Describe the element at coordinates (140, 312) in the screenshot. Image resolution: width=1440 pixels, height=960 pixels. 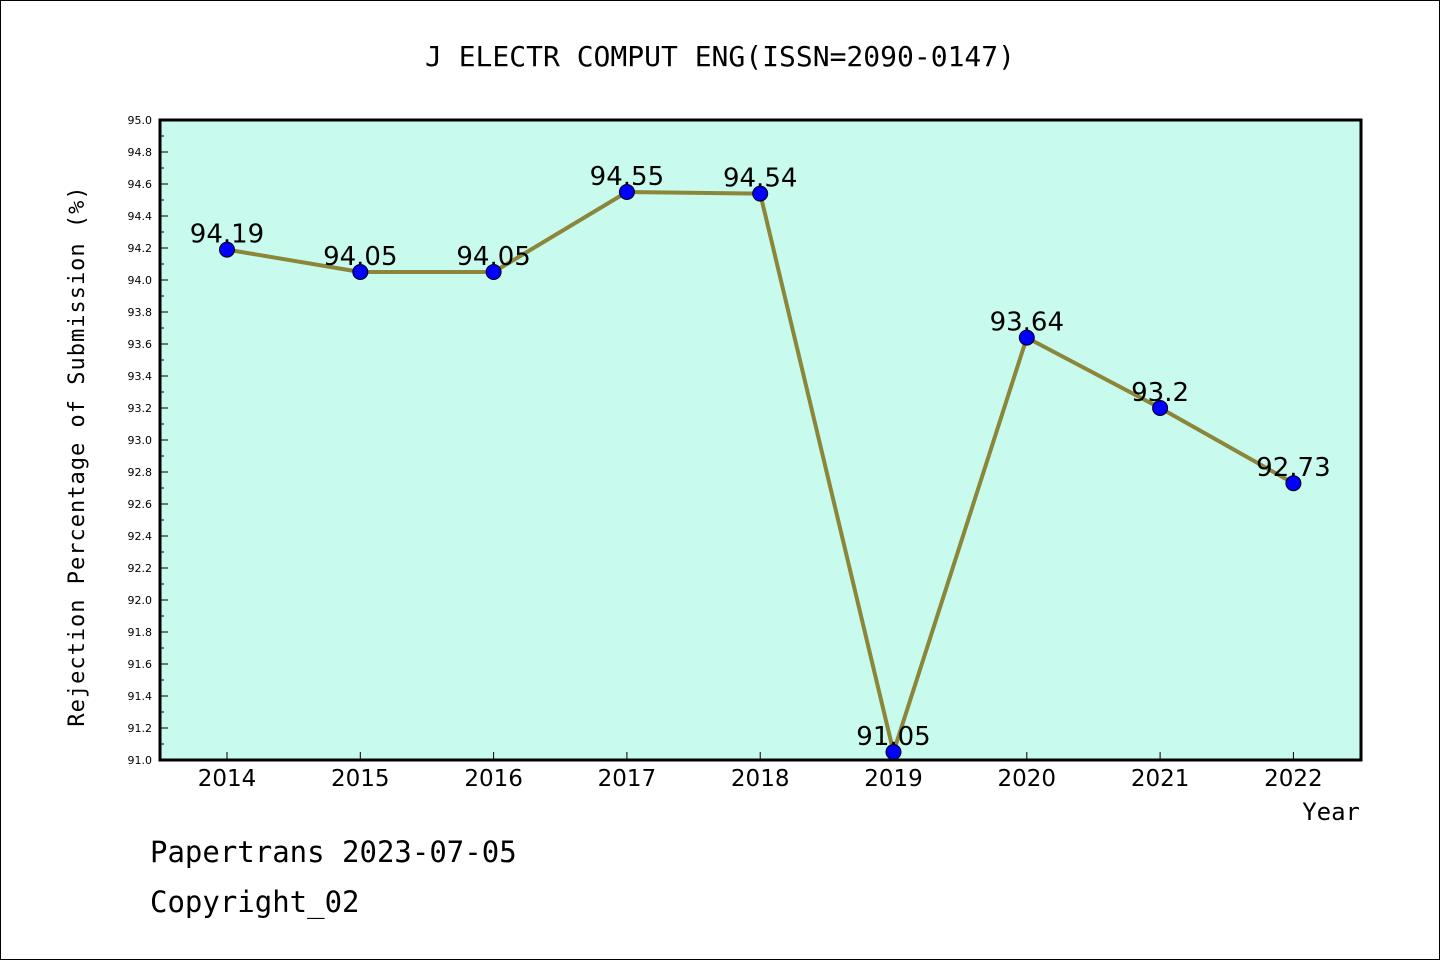
I see `y-tick-label: 93.8` at that location.